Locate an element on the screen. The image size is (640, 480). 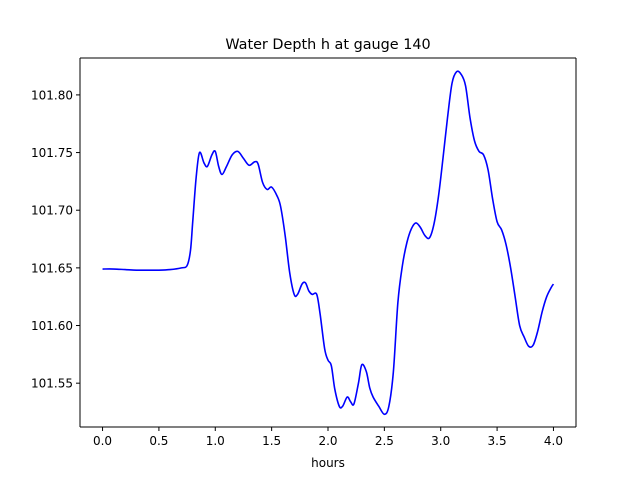
x-tick-label: 1.0 is located at coordinates (215, 441).